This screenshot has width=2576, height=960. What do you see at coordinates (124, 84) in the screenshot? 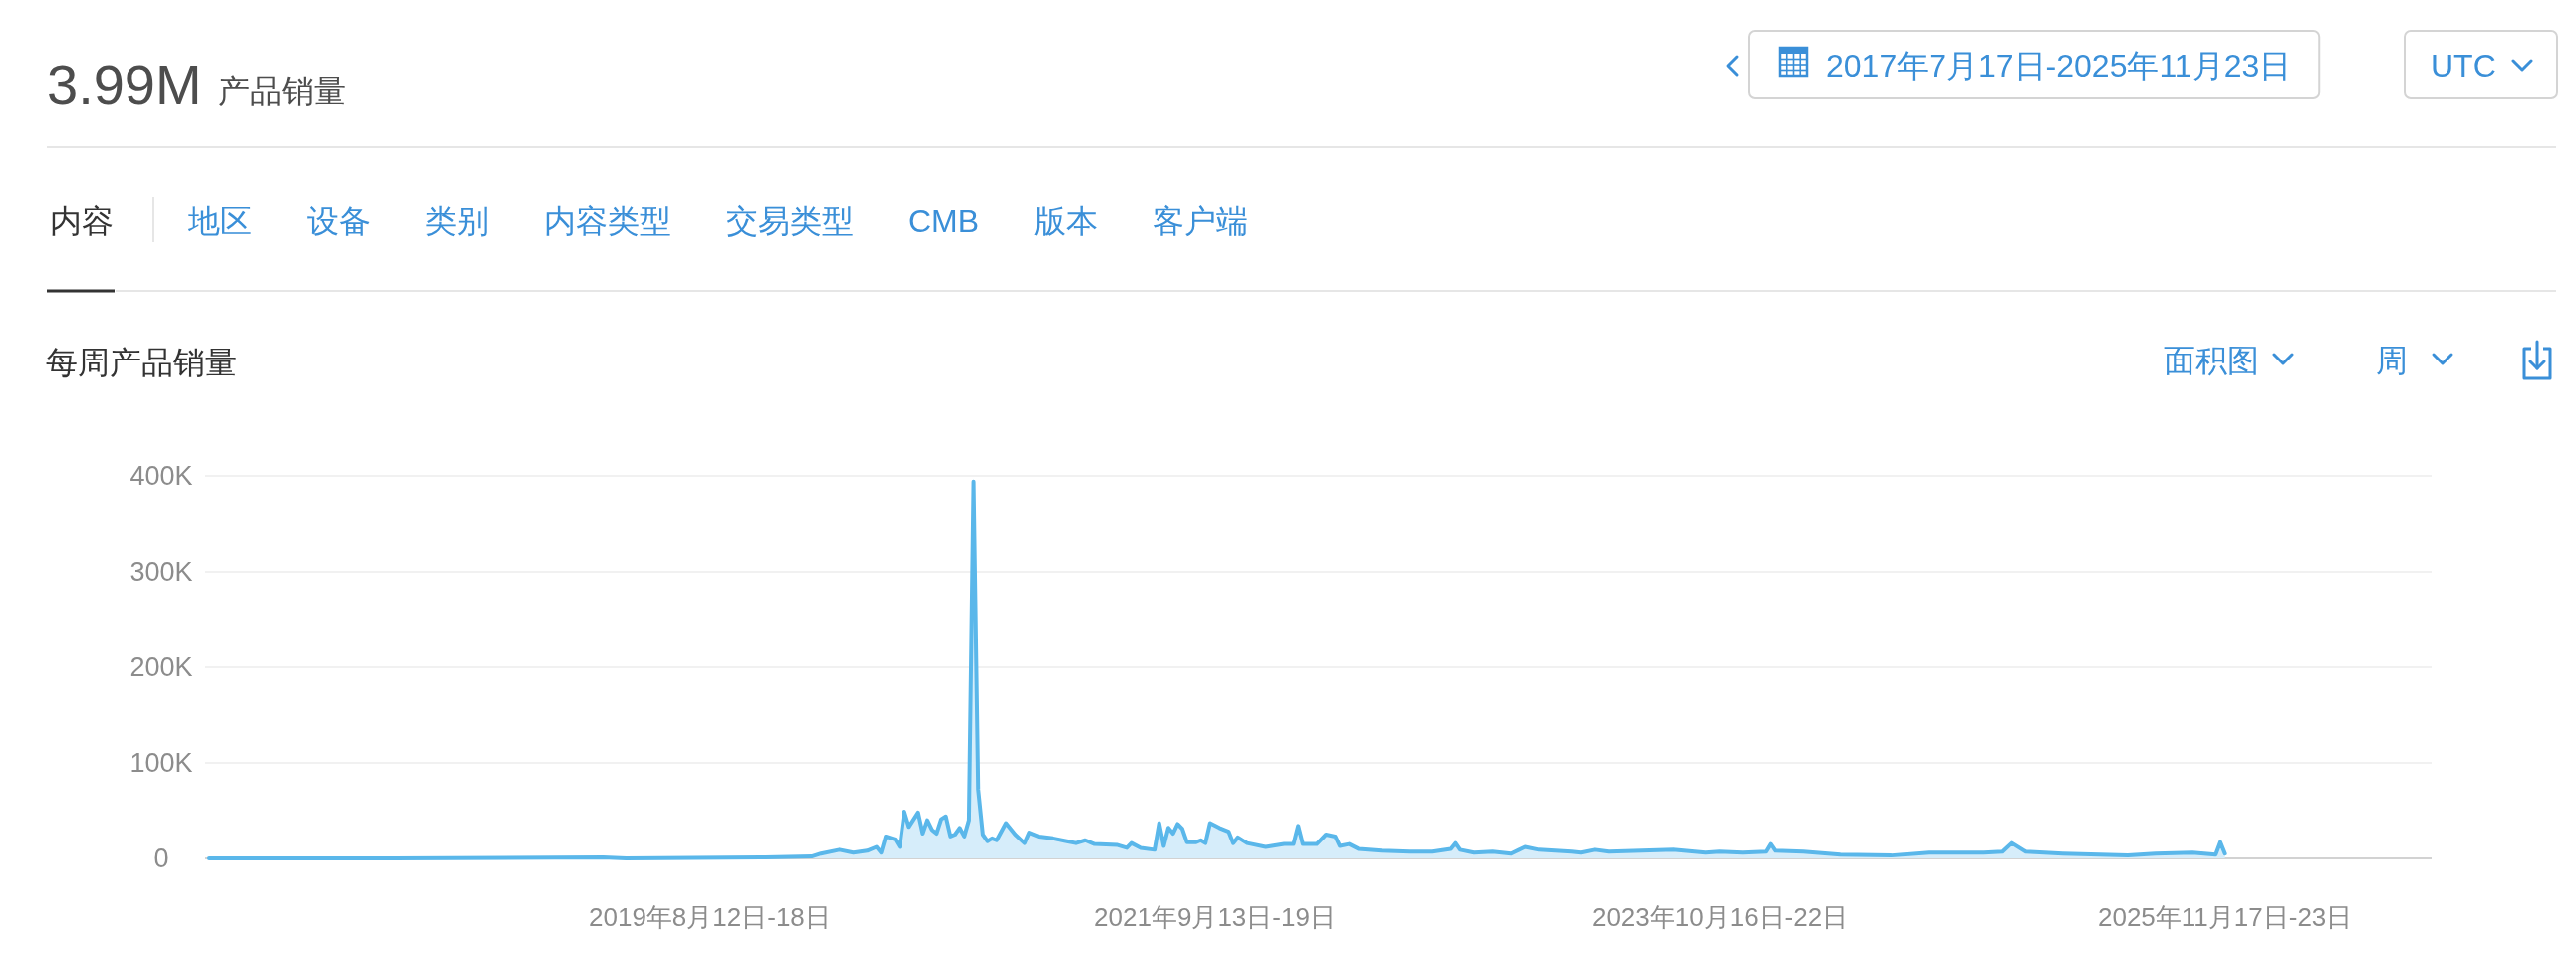
I see `text: 3.99M` at bounding box center [124, 84].